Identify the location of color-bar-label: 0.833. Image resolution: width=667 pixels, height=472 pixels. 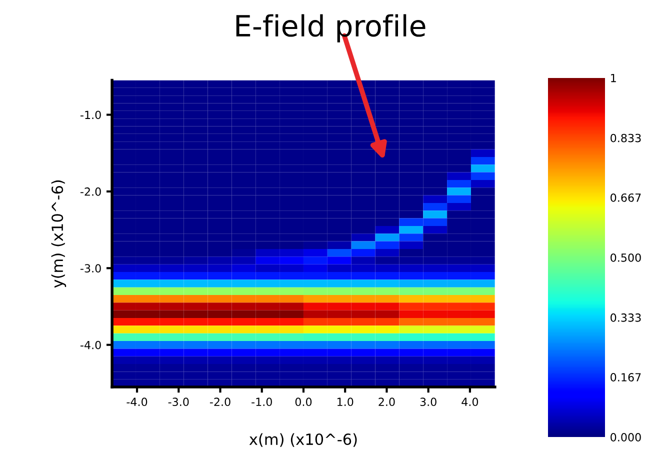
(625, 138).